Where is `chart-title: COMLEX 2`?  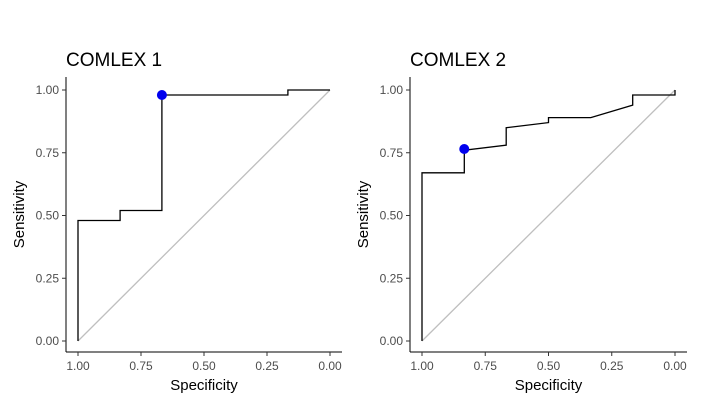 chart-title: COMLEX 2 is located at coordinates (458, 60).